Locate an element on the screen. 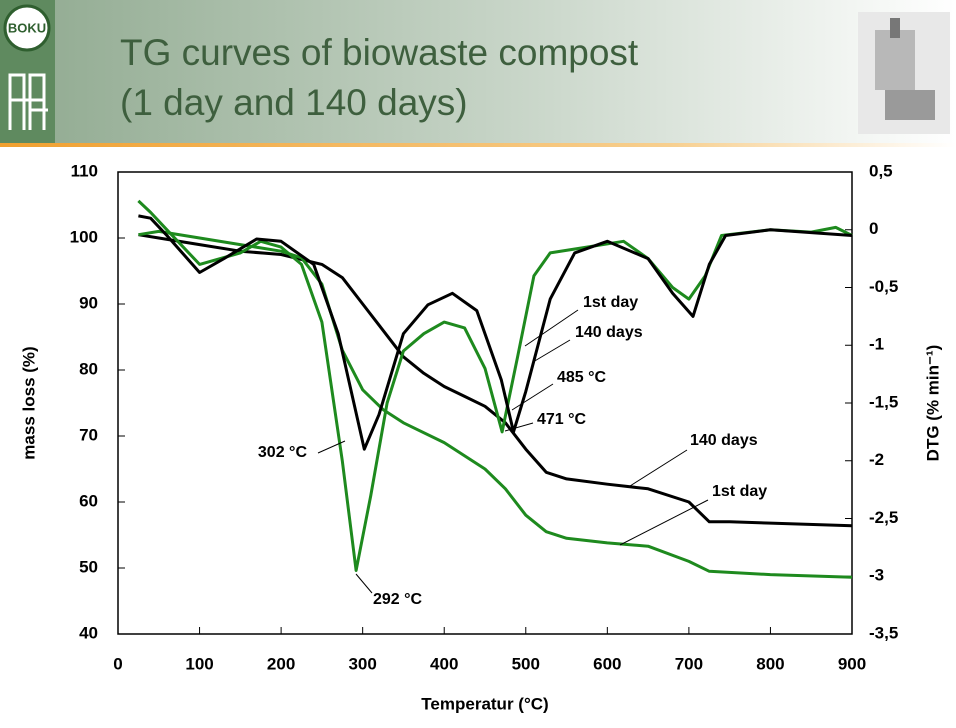  y2-tick-label: -3,5 is located at coordinates (883, 632).